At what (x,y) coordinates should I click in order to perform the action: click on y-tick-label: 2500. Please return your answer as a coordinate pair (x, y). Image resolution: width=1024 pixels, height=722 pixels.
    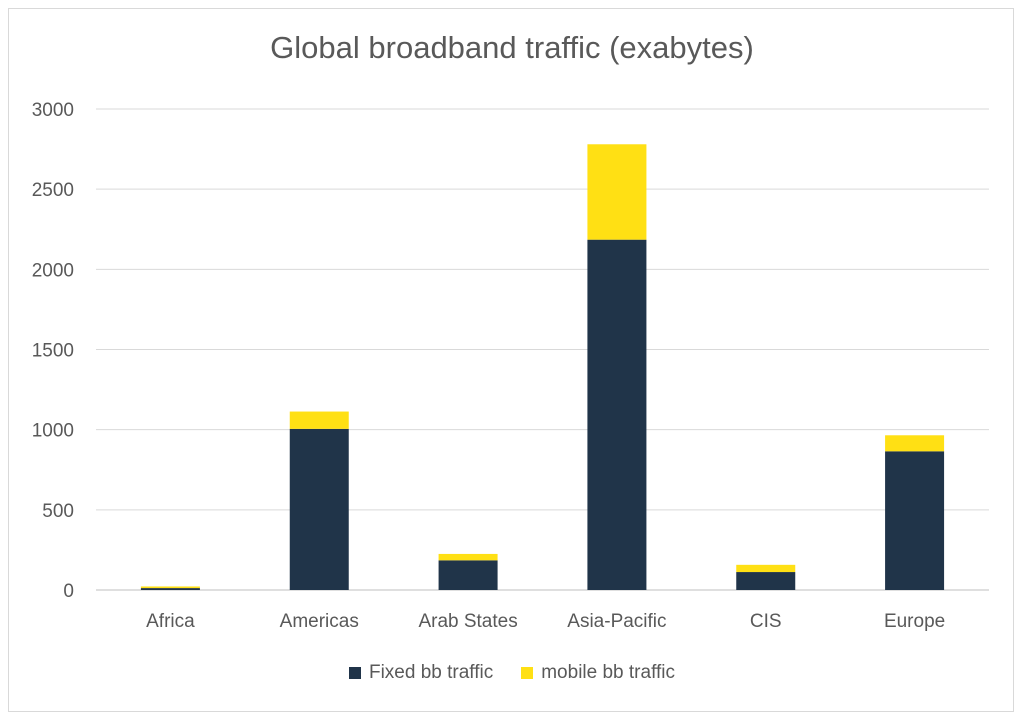
    Looking at the image, I should click on (53, 190).